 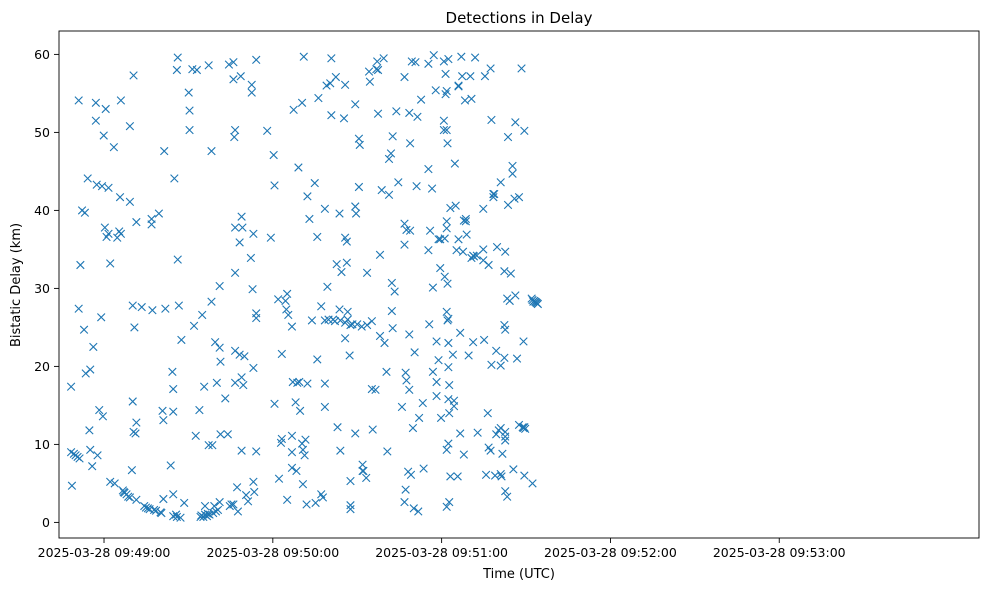 I want to click on y-axis-ticks: 0 10 20 30 40 50 60, so click(x=46, y=288).